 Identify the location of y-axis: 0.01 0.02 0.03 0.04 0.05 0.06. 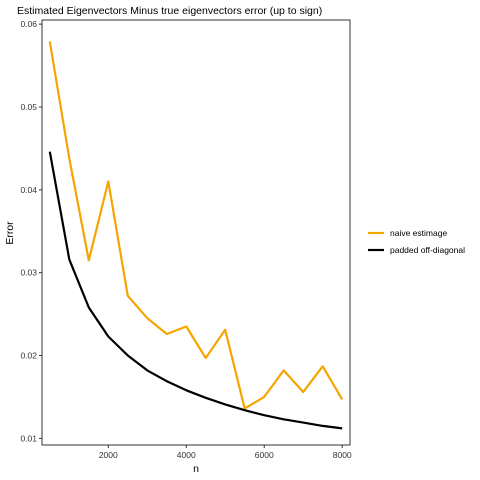
(31, 231).